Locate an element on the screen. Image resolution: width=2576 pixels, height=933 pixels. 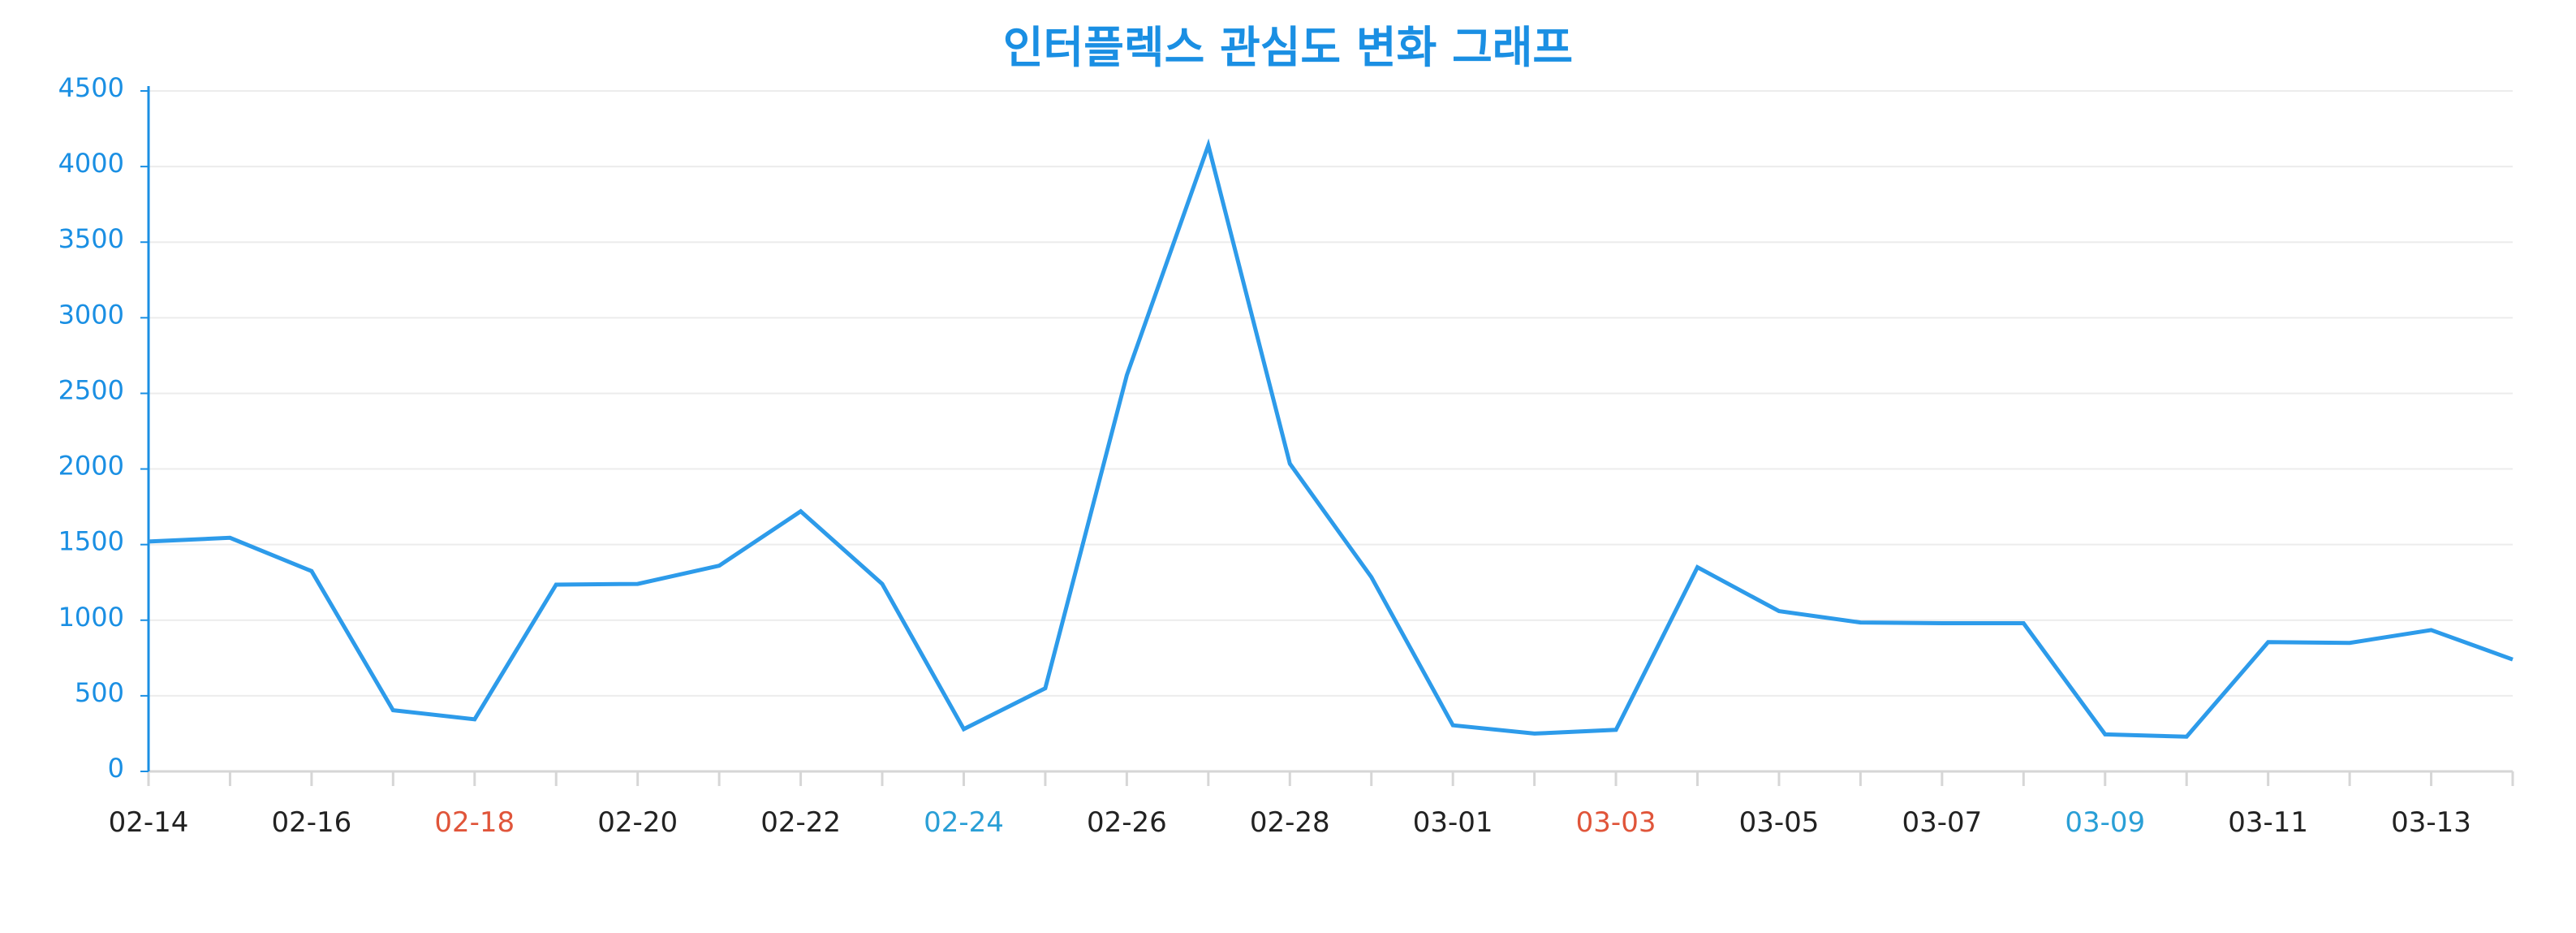
x-tick-label-02-22: 02-22 is located at coordinates (801, 822).